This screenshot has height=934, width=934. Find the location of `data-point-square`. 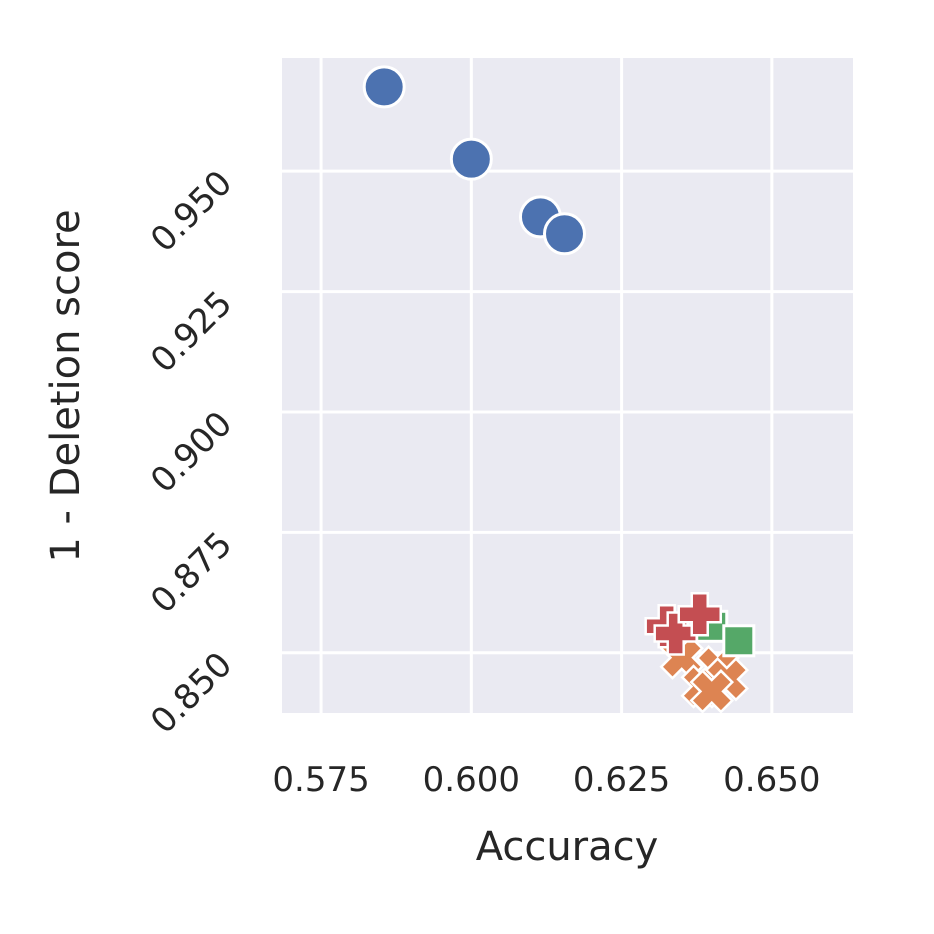

data-point-square is located at coordinates (739, 641).